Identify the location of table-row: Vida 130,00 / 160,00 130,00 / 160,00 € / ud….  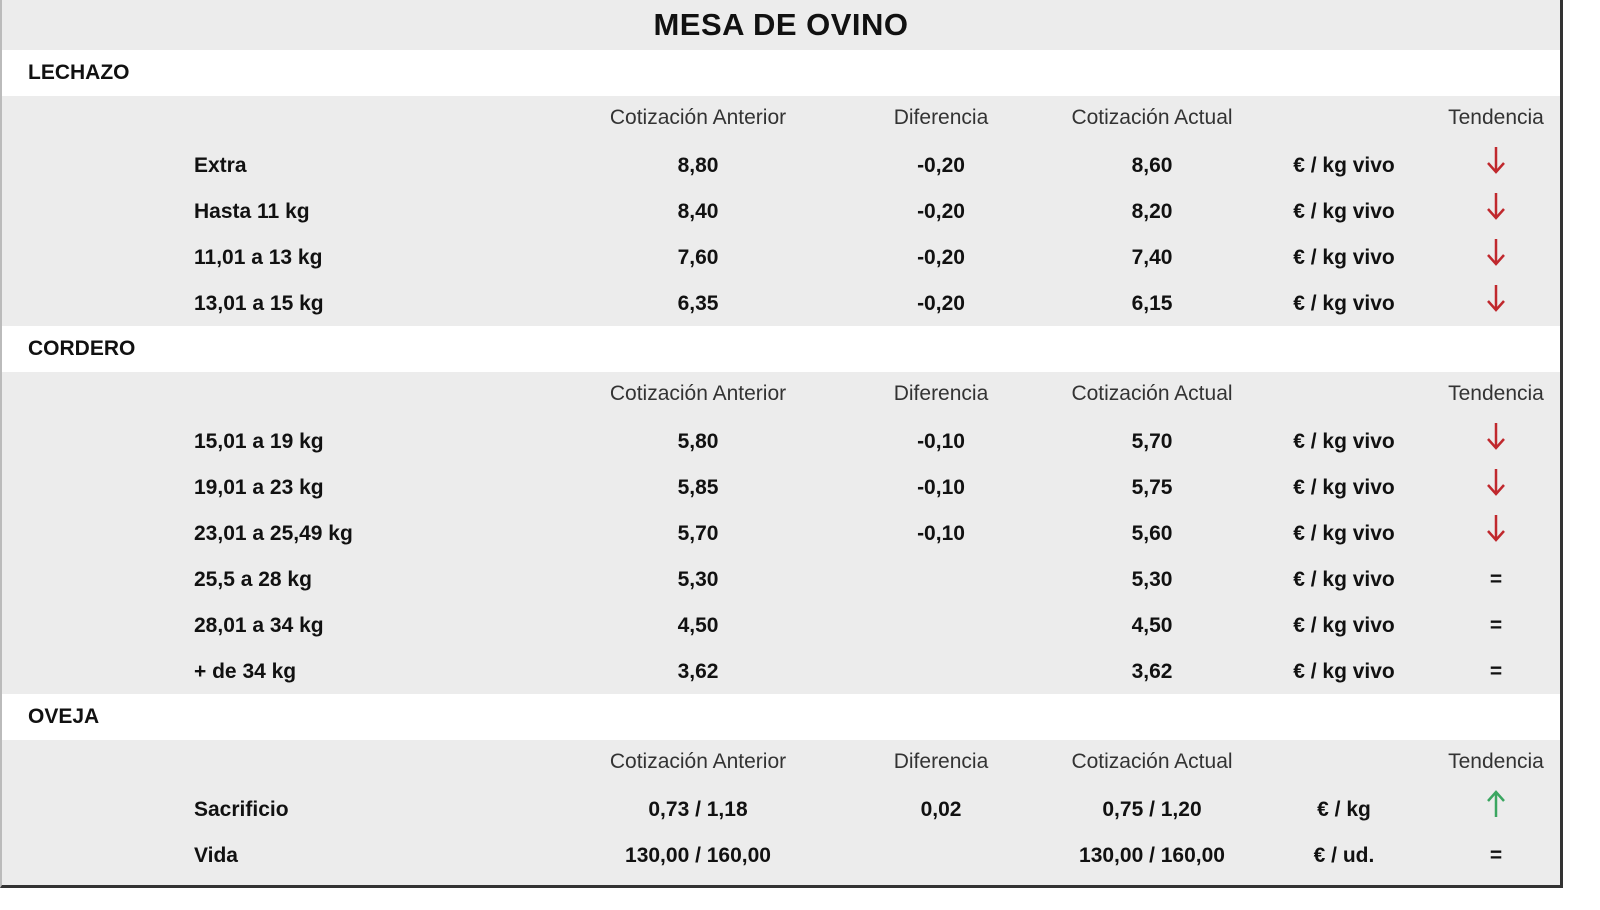
(781, 855).